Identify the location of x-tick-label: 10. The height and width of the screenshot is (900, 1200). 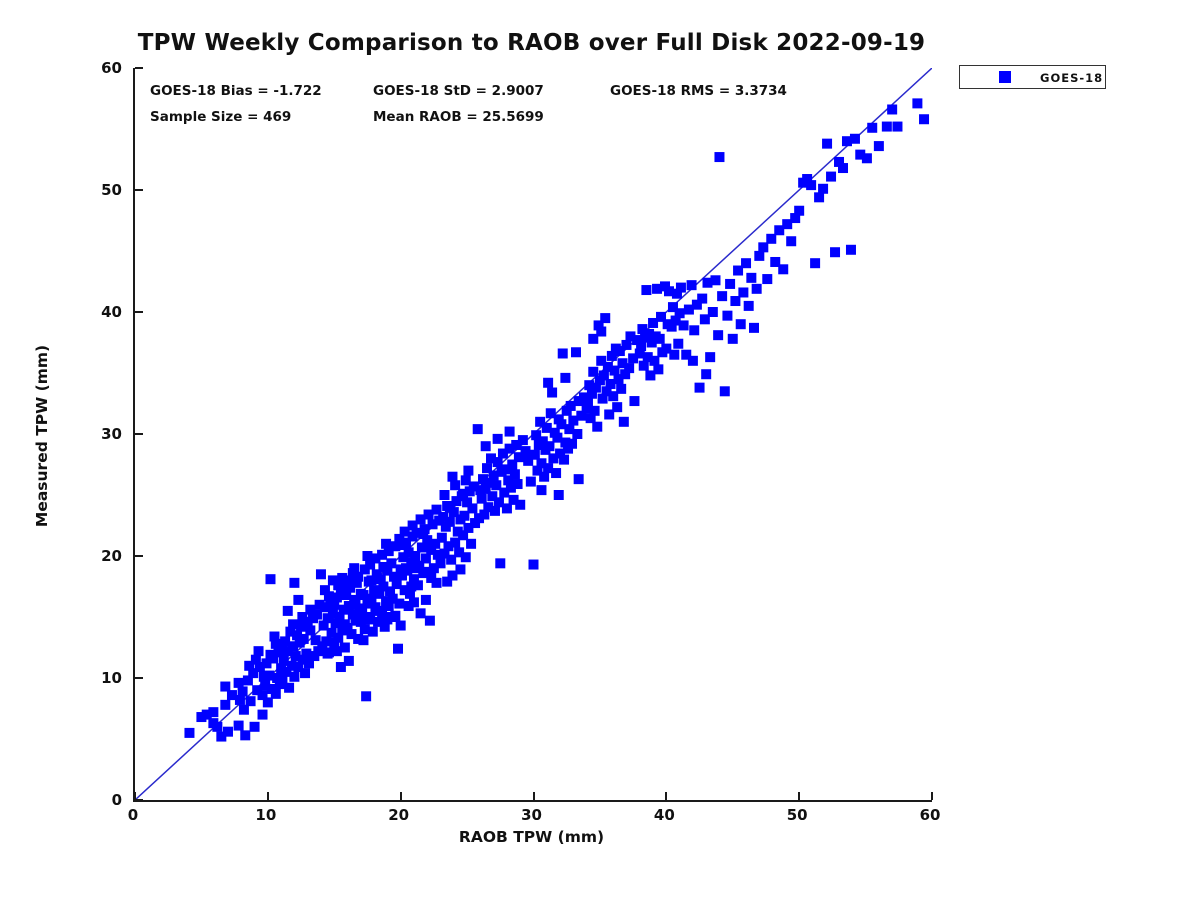
(266, 815).